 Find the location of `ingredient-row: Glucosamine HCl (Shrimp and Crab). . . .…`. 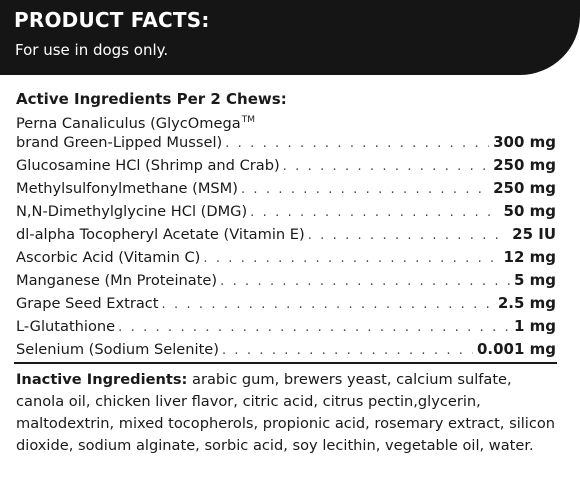

ingredient-row: Glucosamine HCl (Shrimp and Crab). . . .… is located at coordinates (286, 165).